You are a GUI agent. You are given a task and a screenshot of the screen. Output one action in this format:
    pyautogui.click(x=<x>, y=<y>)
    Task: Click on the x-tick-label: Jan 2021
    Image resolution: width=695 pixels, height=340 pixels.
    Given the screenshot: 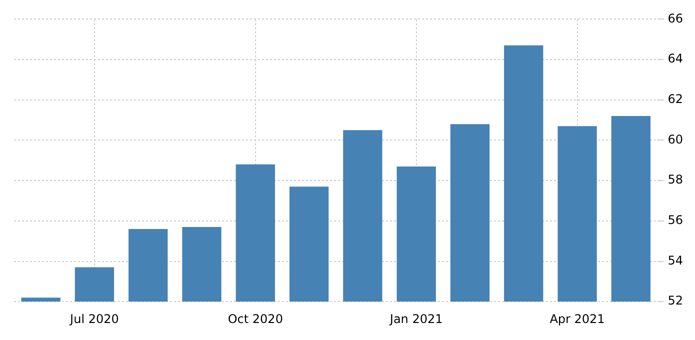 What is the action you would take?
    pyautogui.click(x=415, y=319)
    